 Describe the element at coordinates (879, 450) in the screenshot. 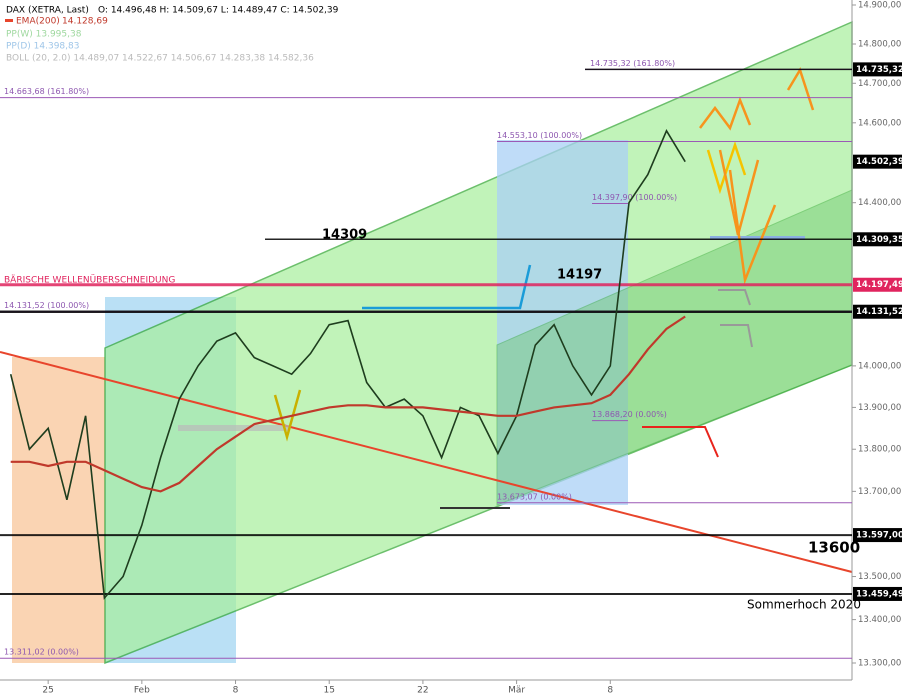

I see `y-tick-label: 13.800,00` at that location.